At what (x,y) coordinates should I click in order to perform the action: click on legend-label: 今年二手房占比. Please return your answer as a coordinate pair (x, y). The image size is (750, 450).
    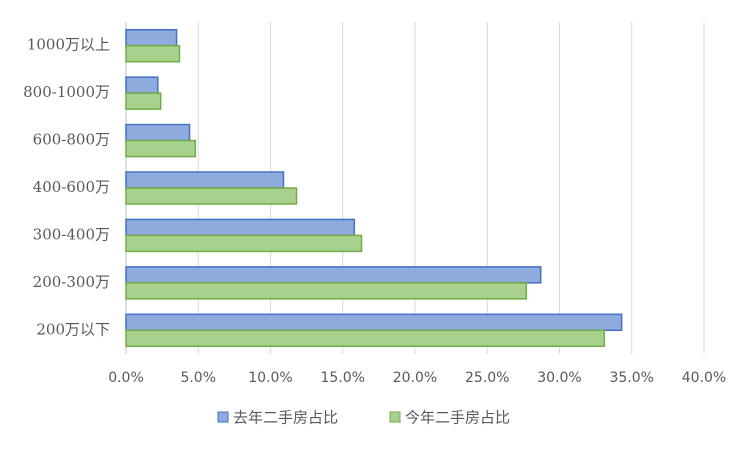
    Looking at the image, I should click on (457, 418).